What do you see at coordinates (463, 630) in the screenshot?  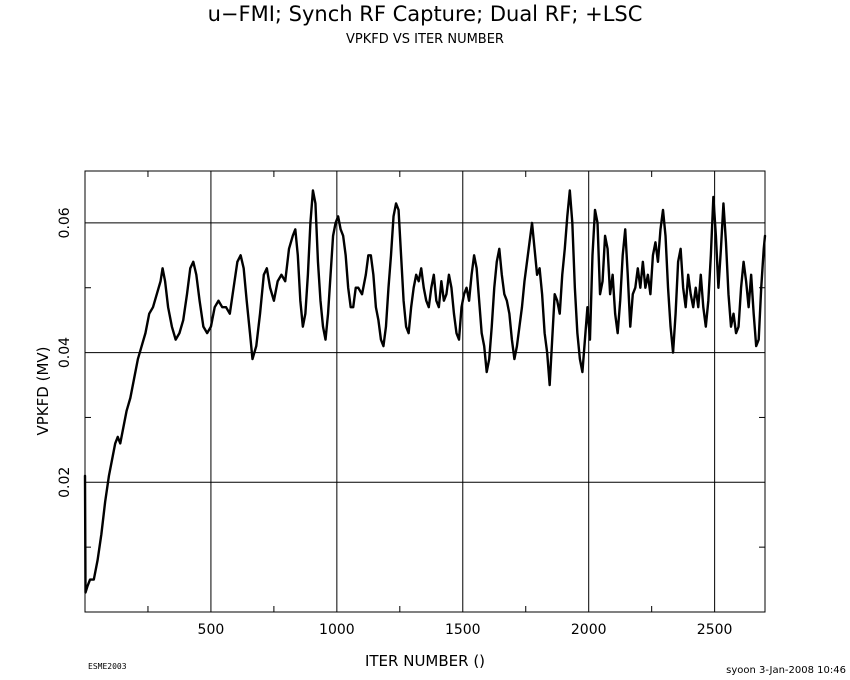 I see `x-tick-label: 1500` at bounding box center [463, 630].